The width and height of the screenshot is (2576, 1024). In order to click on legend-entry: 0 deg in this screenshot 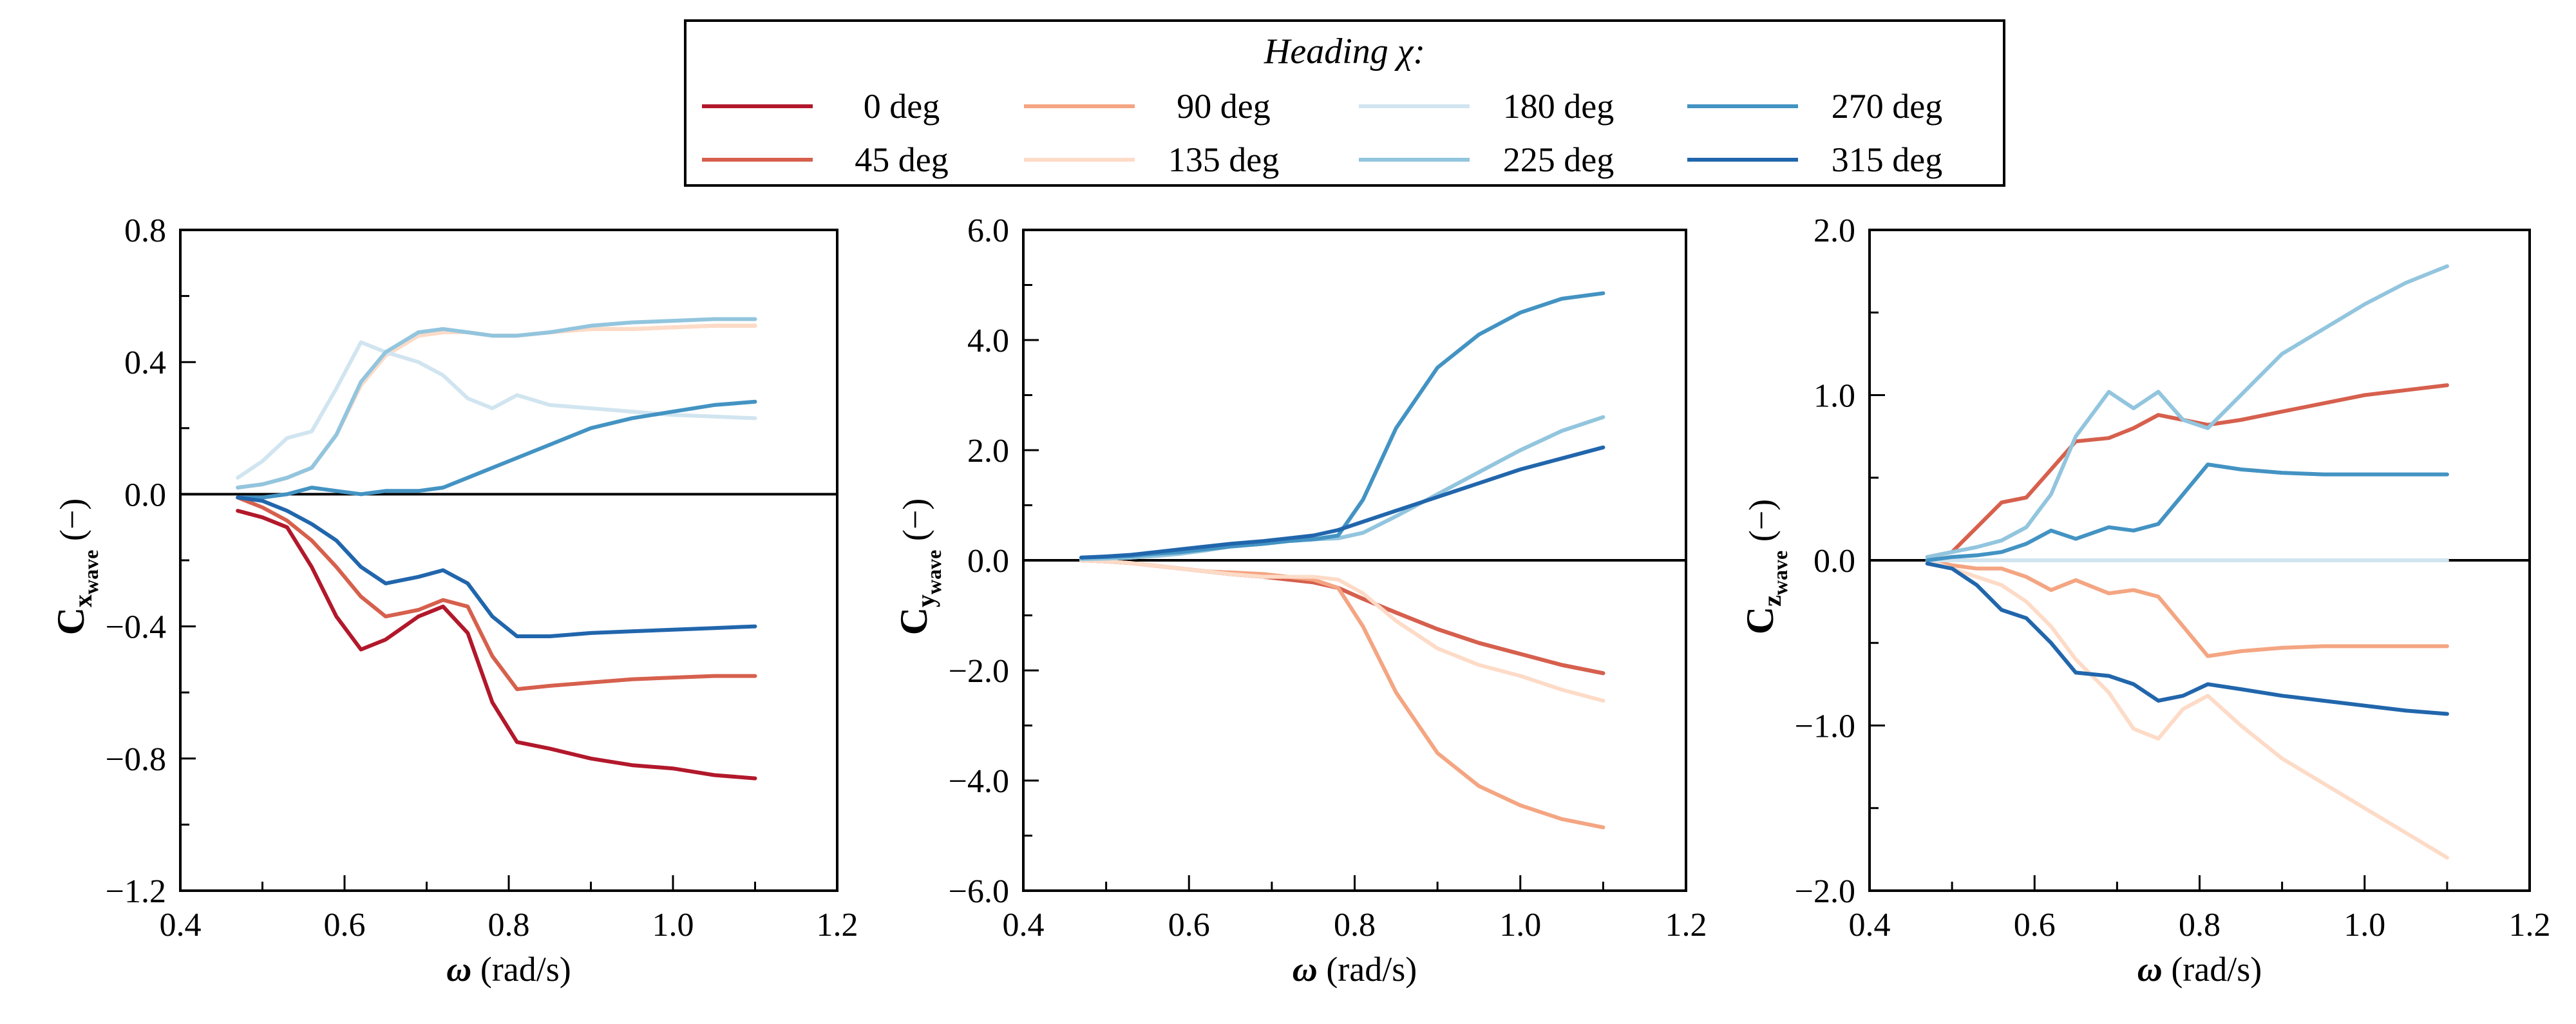, I will do `click(821, 106)`.